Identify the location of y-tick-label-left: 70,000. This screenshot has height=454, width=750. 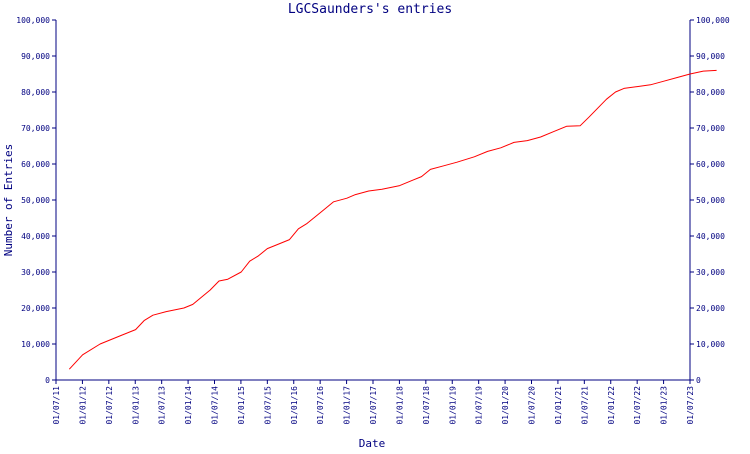
(35, 128).